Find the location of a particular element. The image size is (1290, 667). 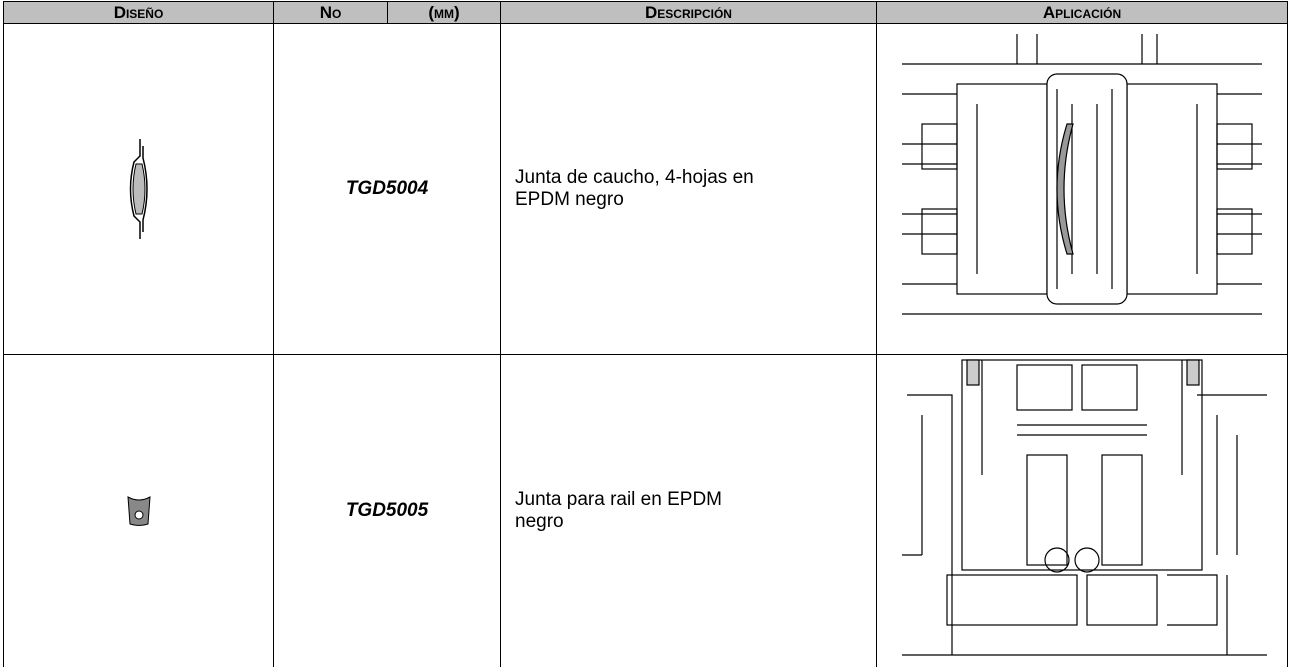

header-row: Diseño No (mm) Descripción Aplicación is located at coordinates (645, 12).